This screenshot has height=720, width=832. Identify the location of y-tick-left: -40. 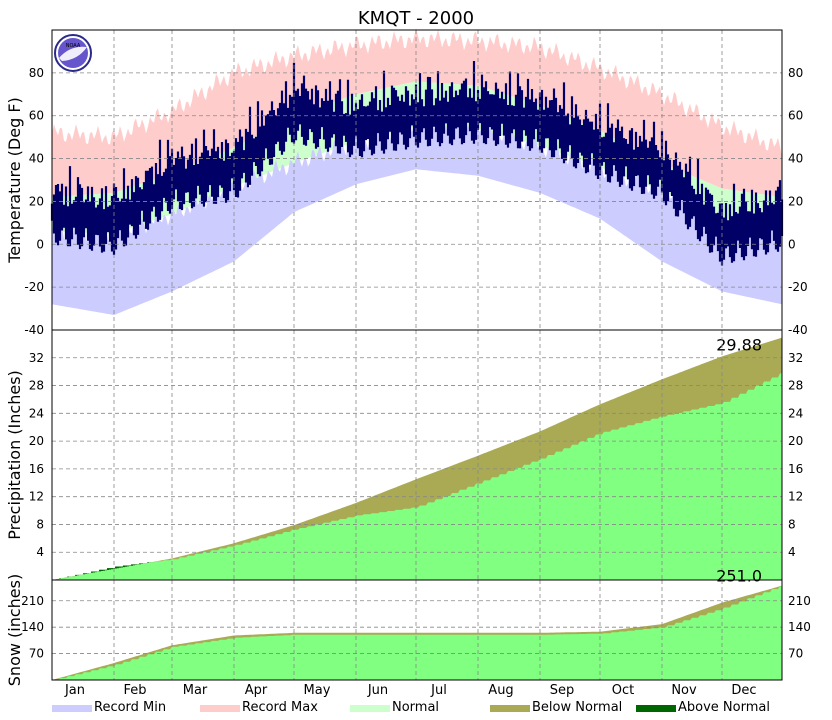
(34, 330).